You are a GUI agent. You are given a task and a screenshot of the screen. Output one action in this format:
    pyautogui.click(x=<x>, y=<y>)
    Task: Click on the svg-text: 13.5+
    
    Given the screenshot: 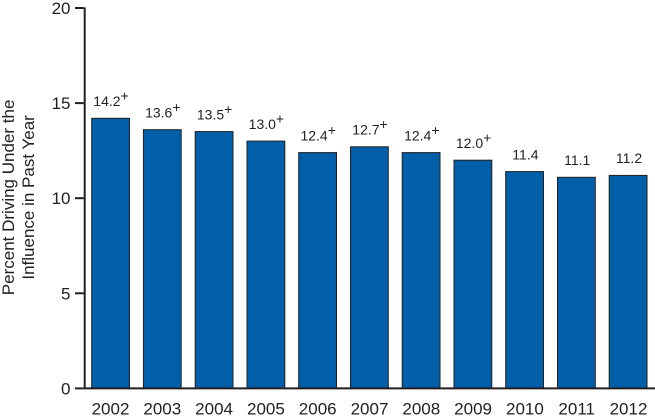 What is the action you would take?
    pyautogui.click(x=214, y=111)
    